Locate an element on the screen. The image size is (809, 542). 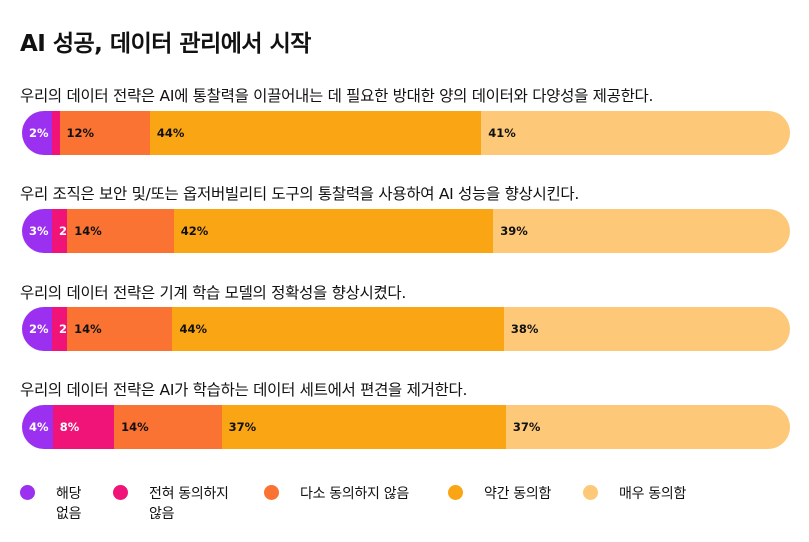
data-label: 8% is located at coordinates (69, 427).